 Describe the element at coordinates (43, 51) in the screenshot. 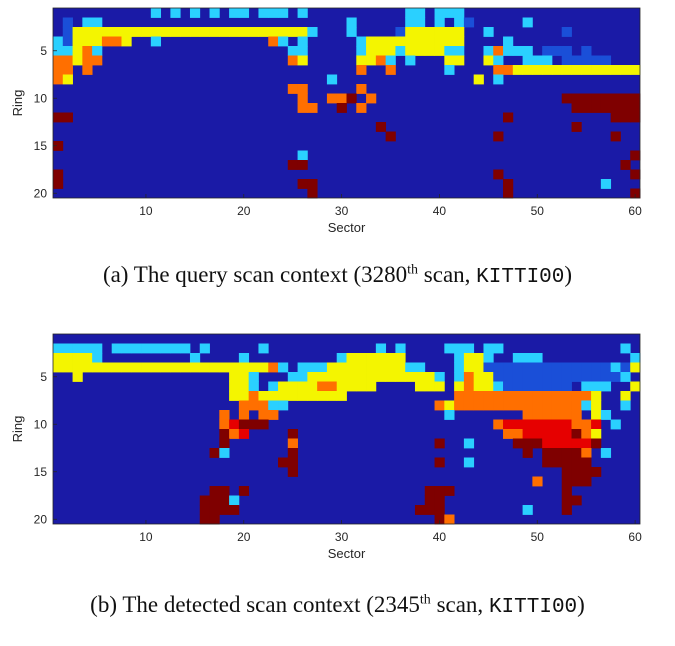

I see `y-tick-label: 5` at that location.